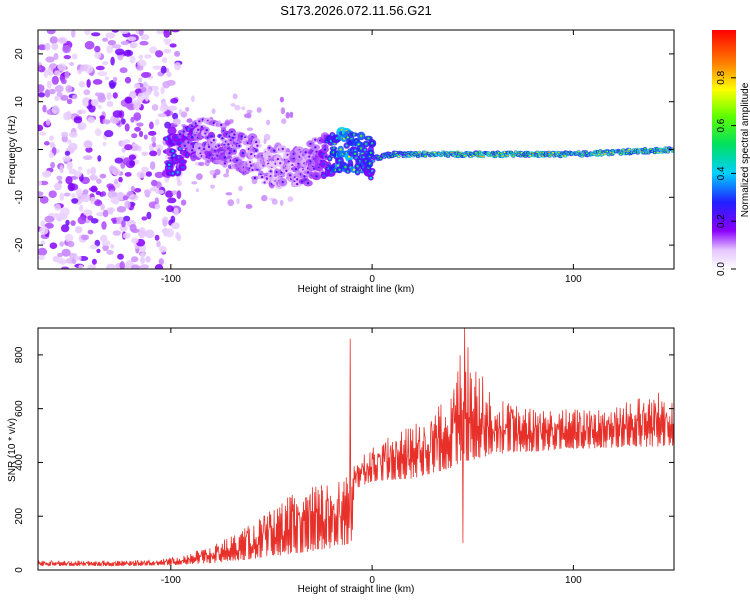  What do you see at coordinates (356, 10) in the screenshot?
I see `chart-title: S173.2026.072.11.56.G21` at bounding box center [356, 10].